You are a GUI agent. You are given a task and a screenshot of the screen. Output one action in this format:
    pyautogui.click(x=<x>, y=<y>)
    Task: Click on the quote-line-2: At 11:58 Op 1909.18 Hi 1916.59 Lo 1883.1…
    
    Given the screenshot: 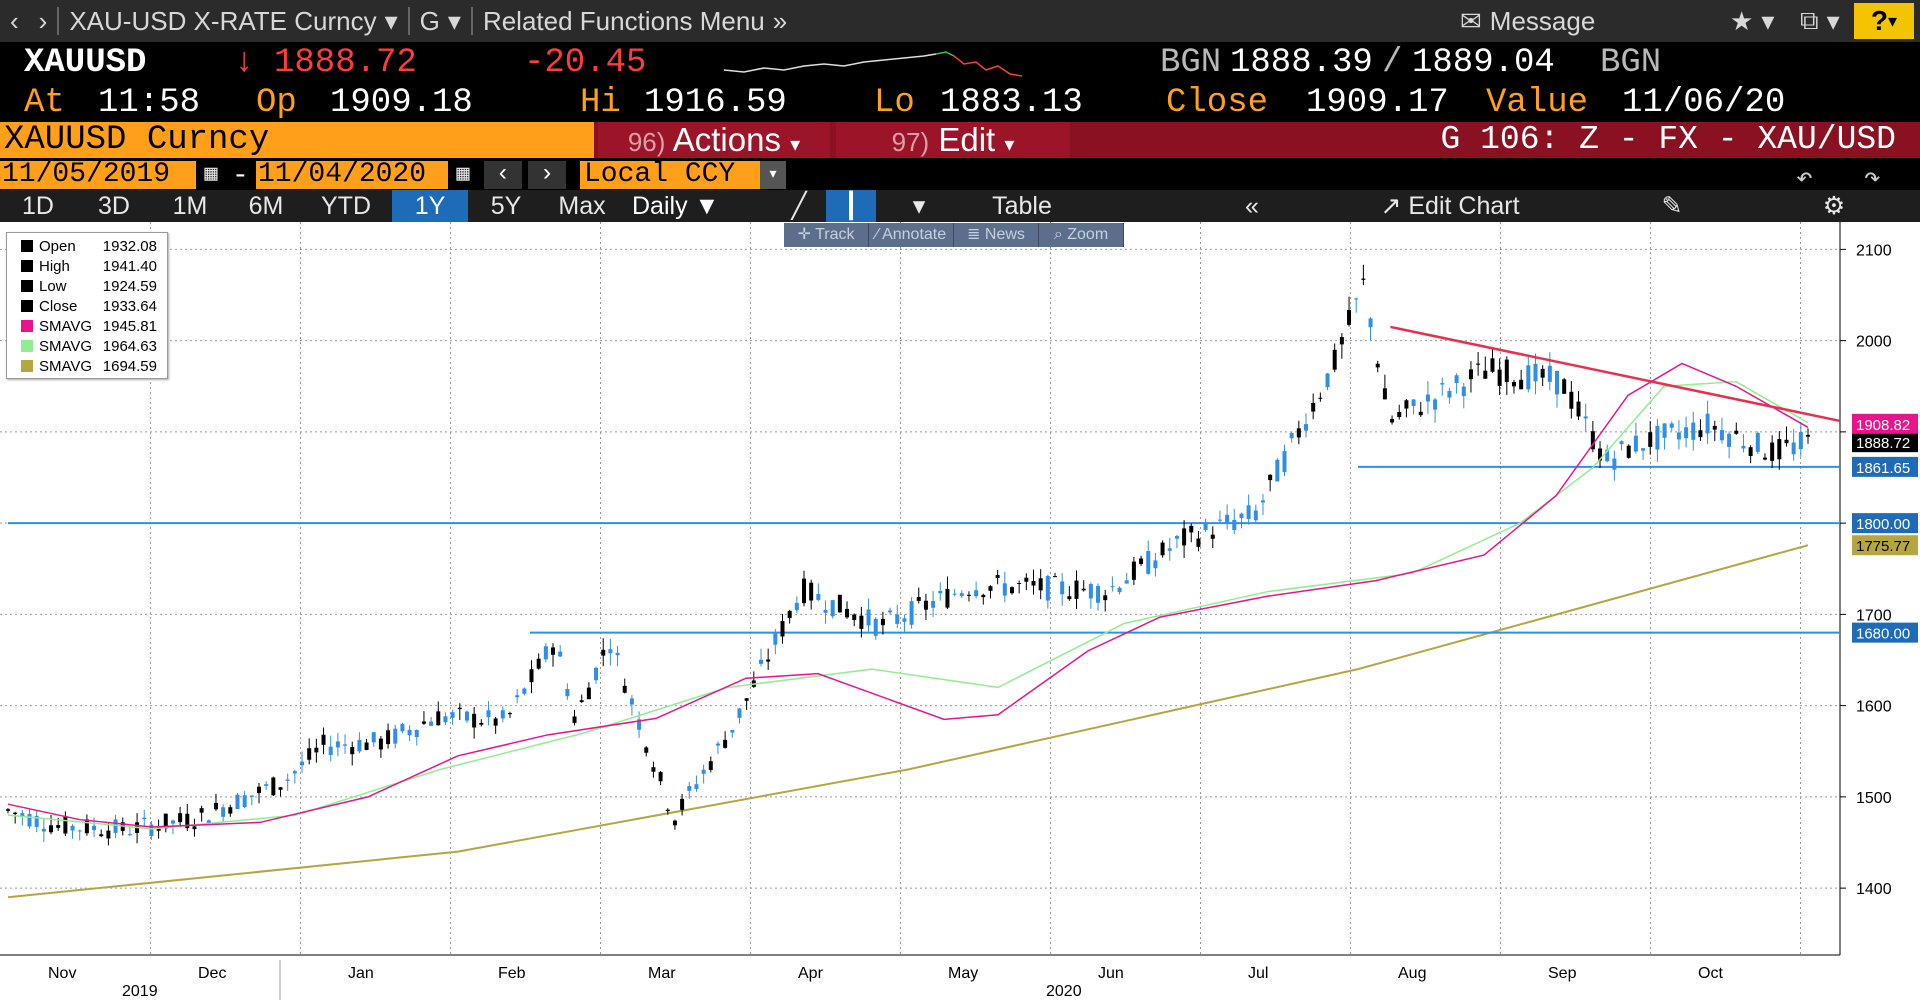 What is the action you would take?
    pyautogui.click(x=960, y=103)
    